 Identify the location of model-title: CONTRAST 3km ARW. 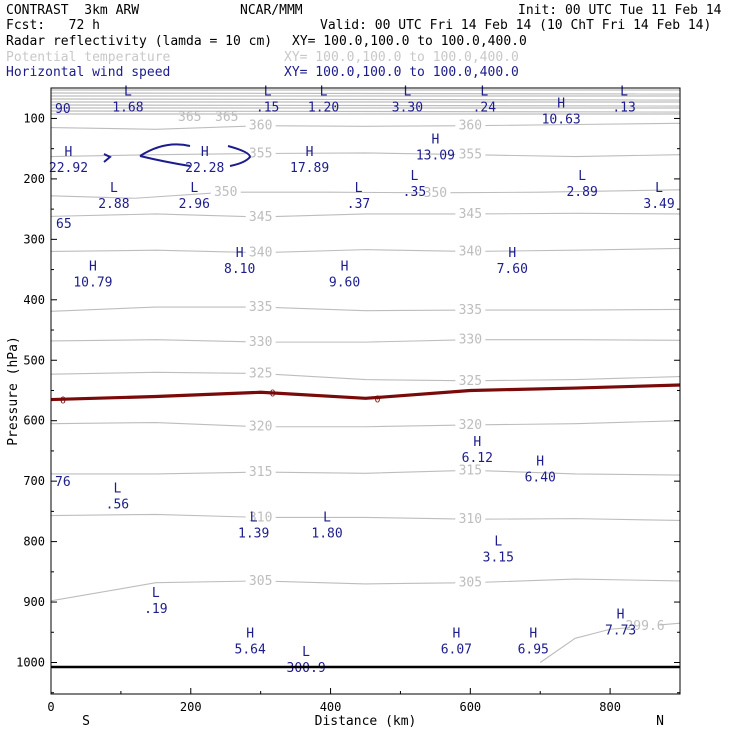
(73, 10).